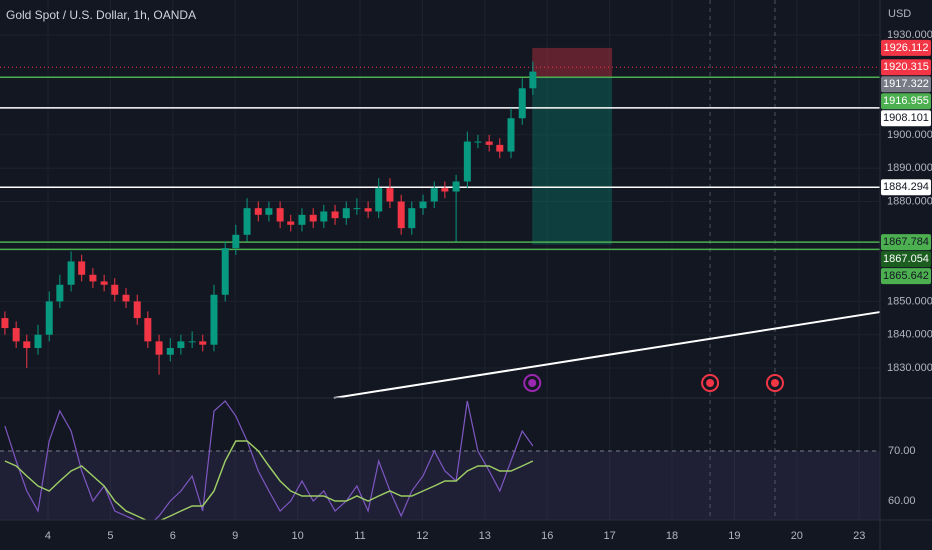  Describe the element at coordinates (859, 536) in the screenshot. I see `x-tick-label: 23` at that location.